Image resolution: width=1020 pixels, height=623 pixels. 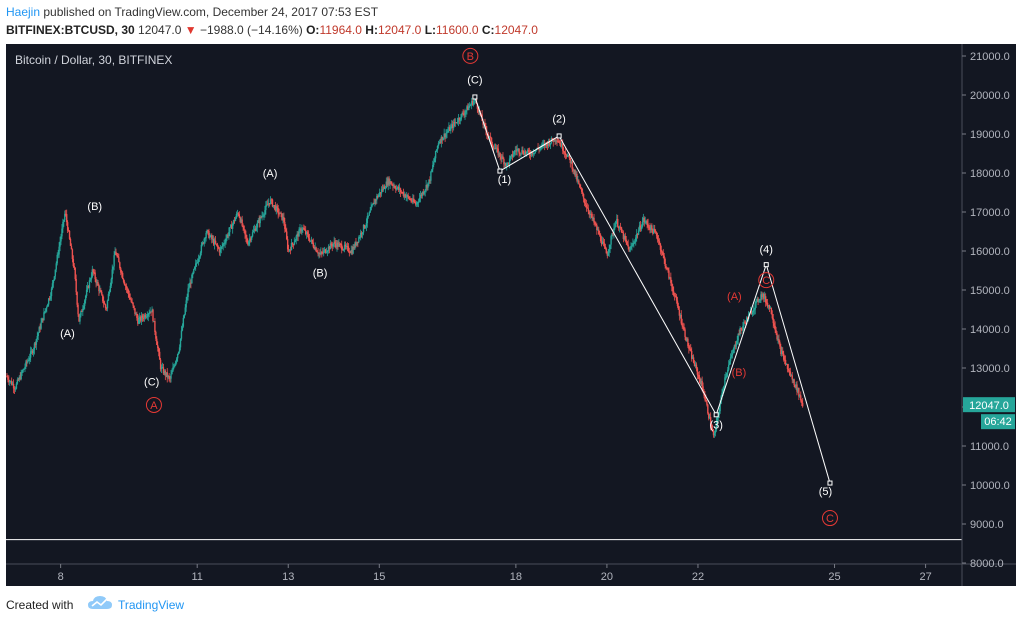 What do you see at coordinates (371, 30) in the screenshot?
I see `high-label: H:` at bounding box center [371, 30].